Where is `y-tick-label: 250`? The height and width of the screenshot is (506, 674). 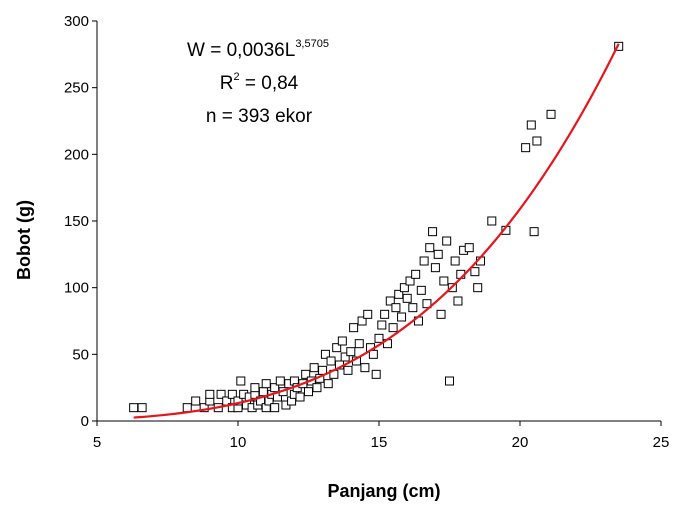 y-tick-label: 250 is located at coordinates (76, 88).